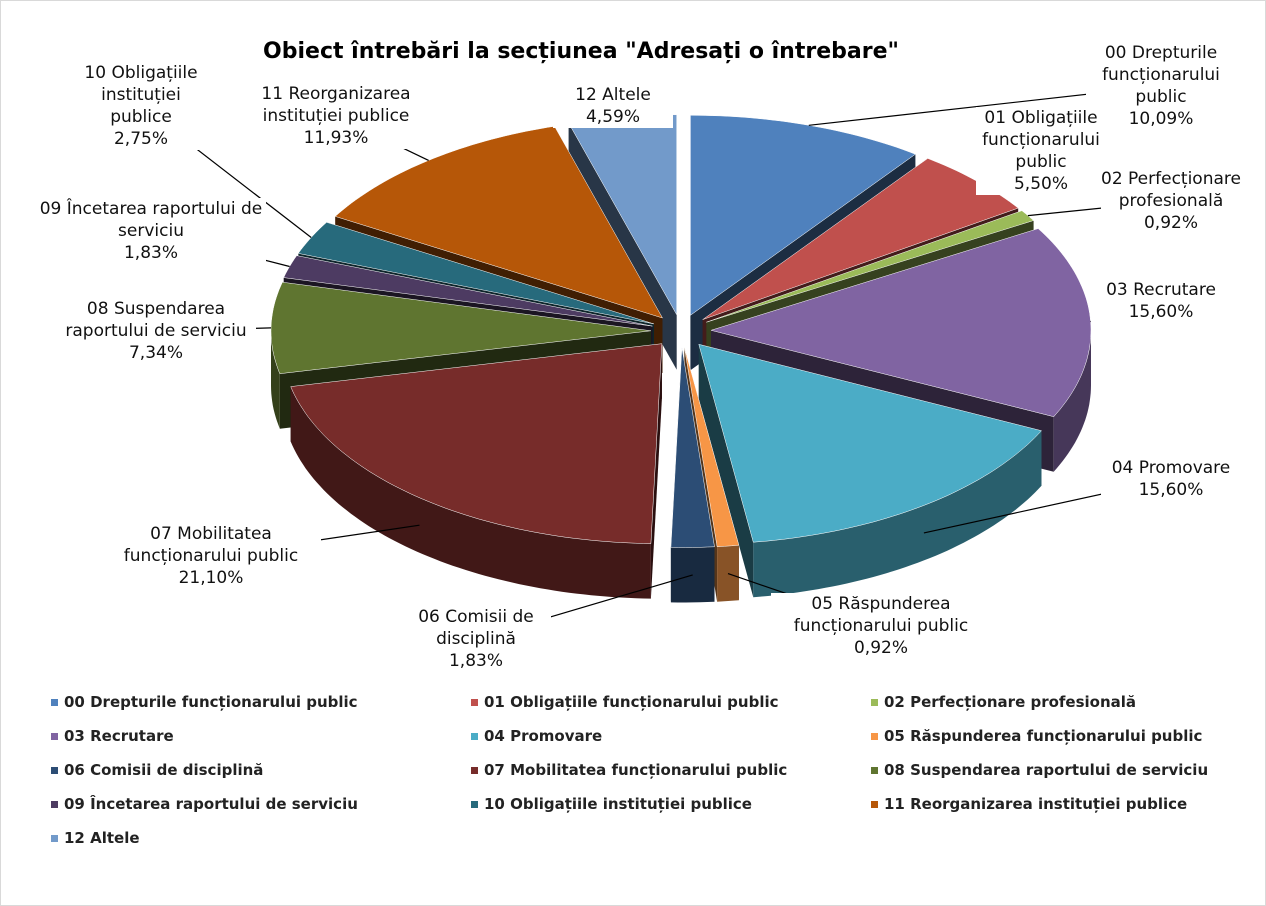 This screenshot has height=906, width=1266. Describe the element at coordinates (1010, 702) in the screenshot. I see `legend-label: 02 Perfecționare profesională` at that location.